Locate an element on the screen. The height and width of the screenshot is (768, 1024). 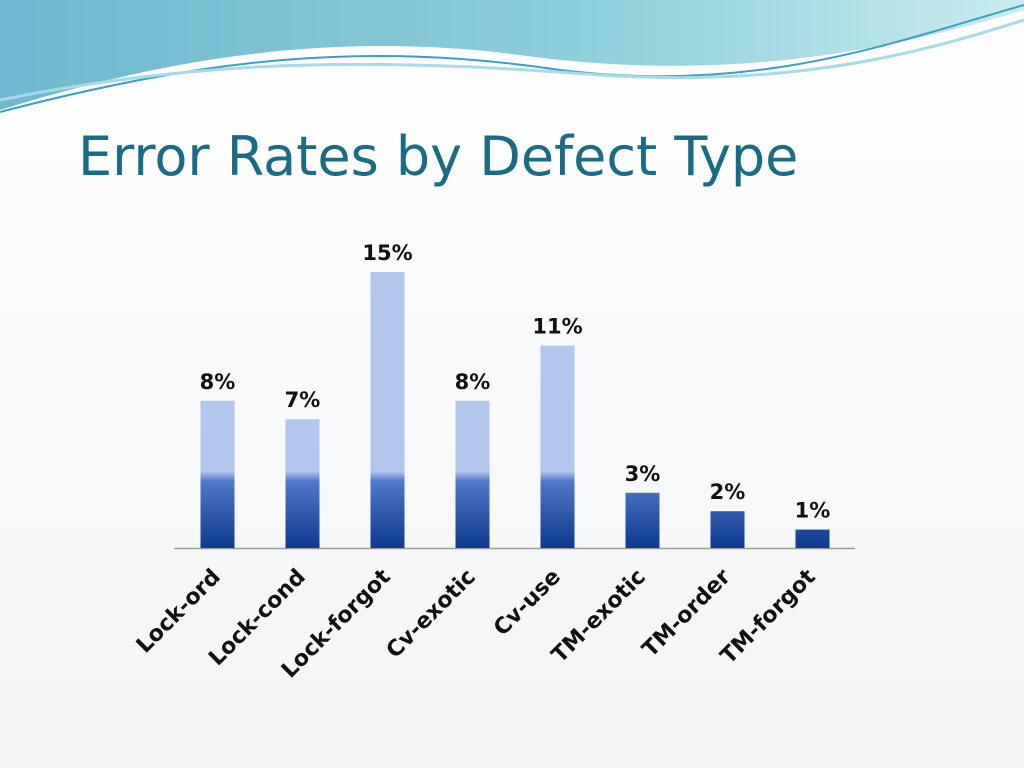
value-label: 15% is located at coordinates (387, 253).